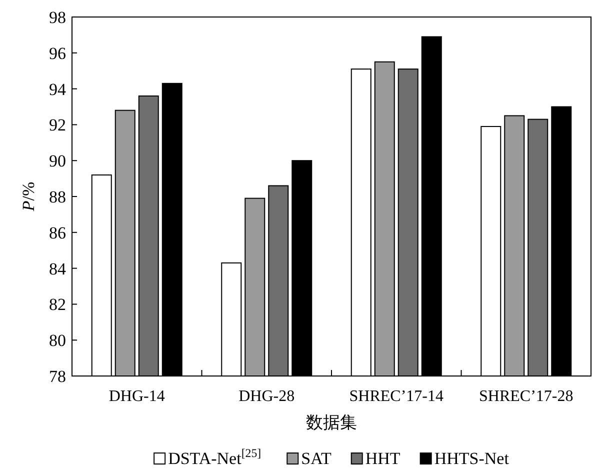 The image size is (602, 473). Describe the element at coordinates (57, 89) in the screenshot. I see `y-tick-label: 94` at that location.